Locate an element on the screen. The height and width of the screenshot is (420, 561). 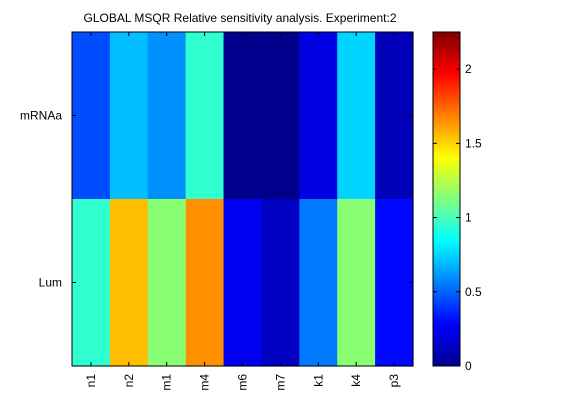
colorbar-frame is located at coordinates (446, 199).